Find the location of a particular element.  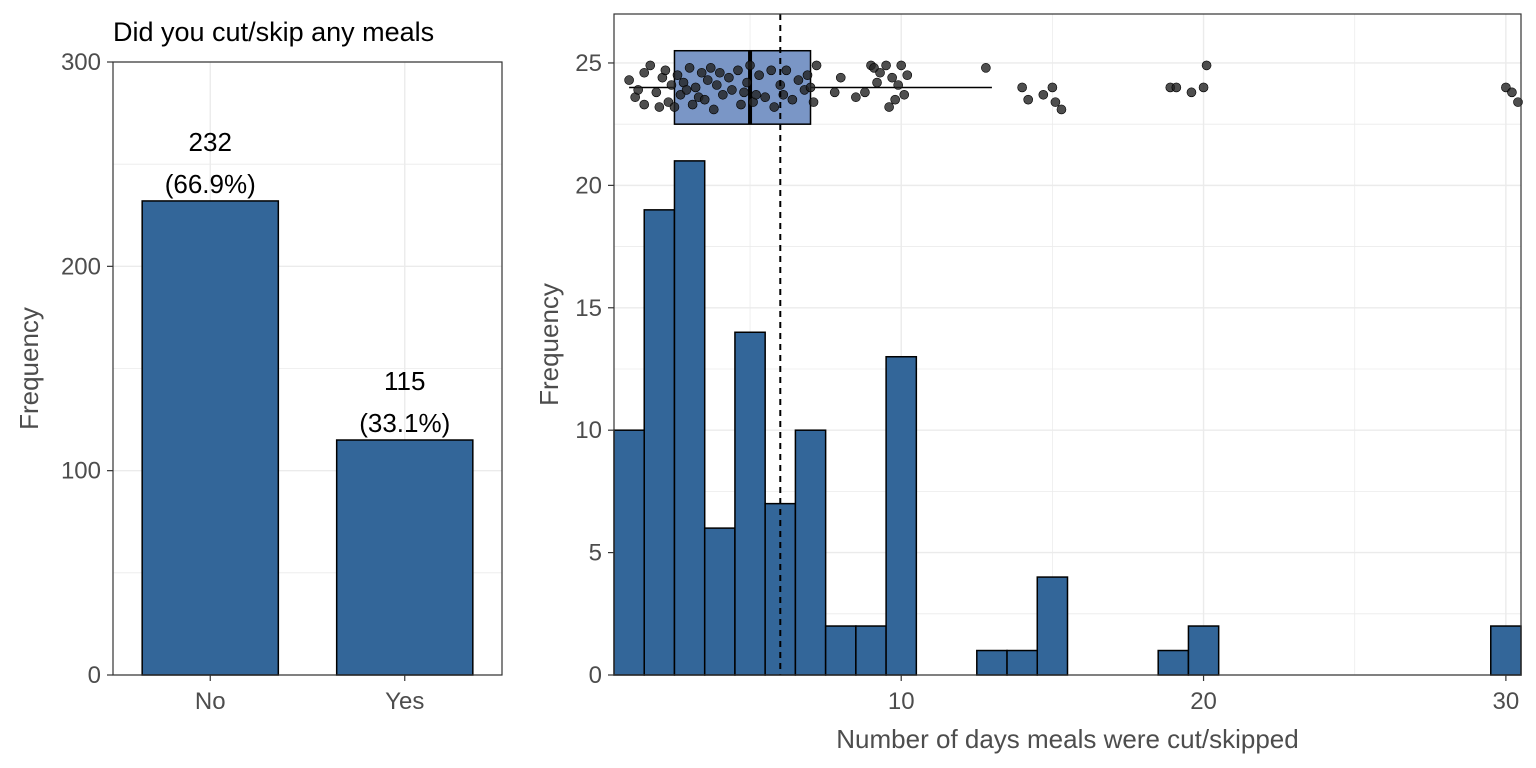

y-tick-label: 10 is located at coordinates (588, 430).